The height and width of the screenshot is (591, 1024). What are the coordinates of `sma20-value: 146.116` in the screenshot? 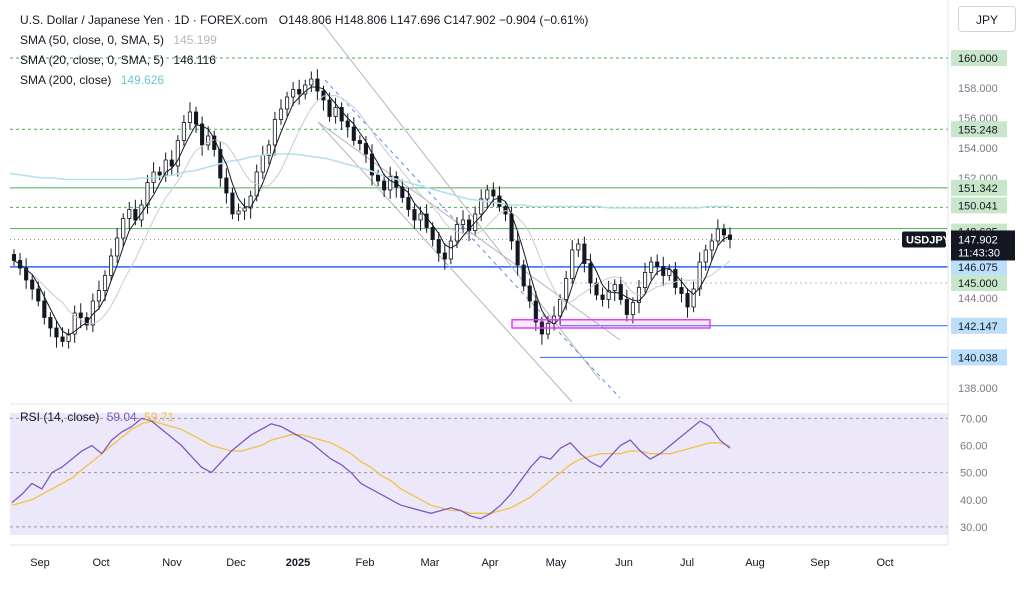 It's located at (194, 60).